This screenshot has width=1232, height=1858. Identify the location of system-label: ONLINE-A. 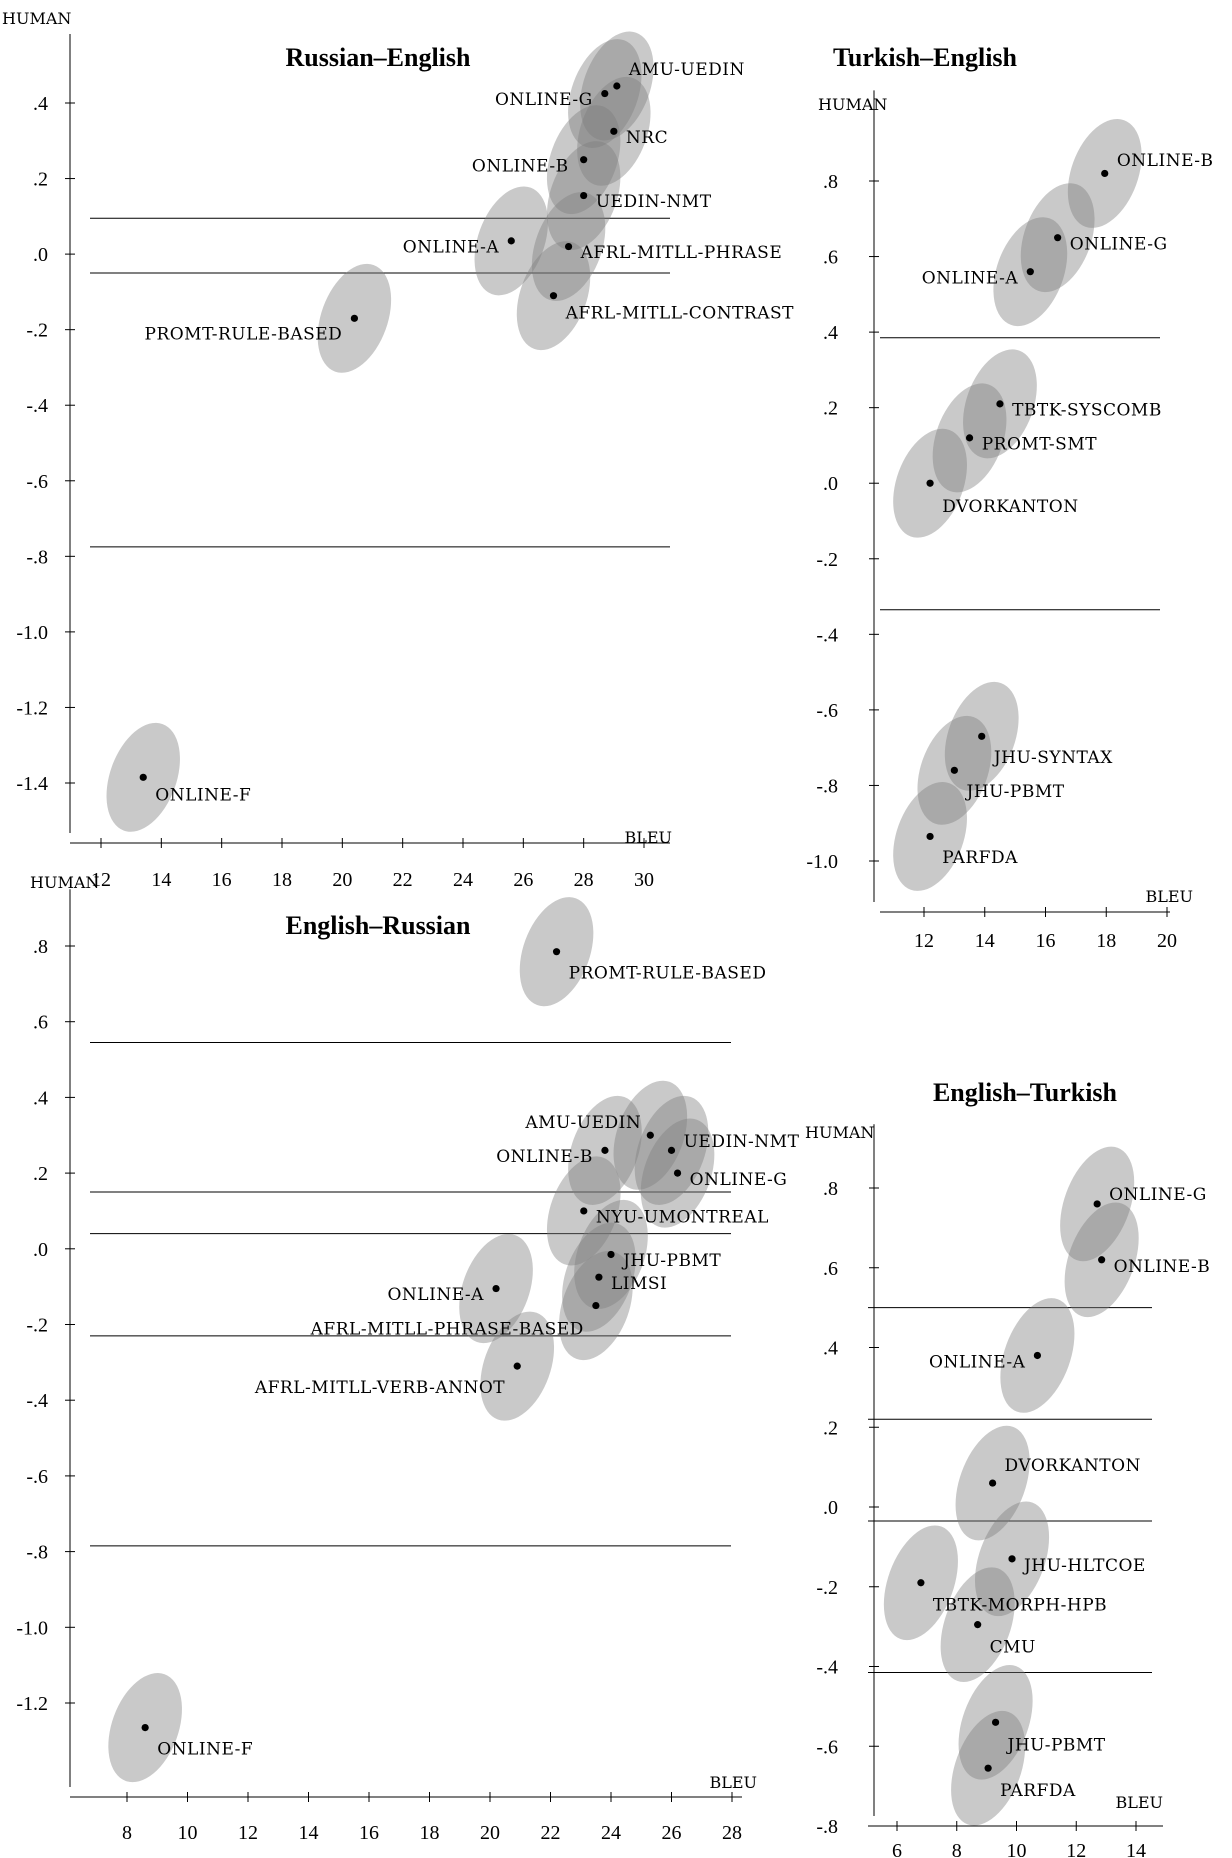
(436, 1295).